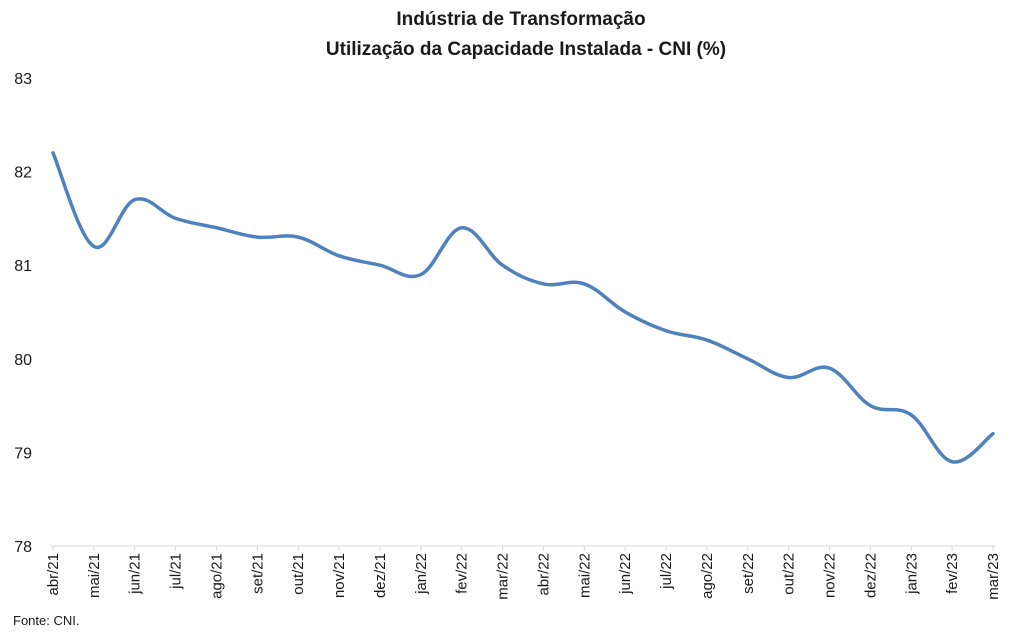 The height and width of the screenshot is (633, 1013). Describe the element at coordinates (23, 266) in the screenshot. I see `y-tick-label: 81` at that location.